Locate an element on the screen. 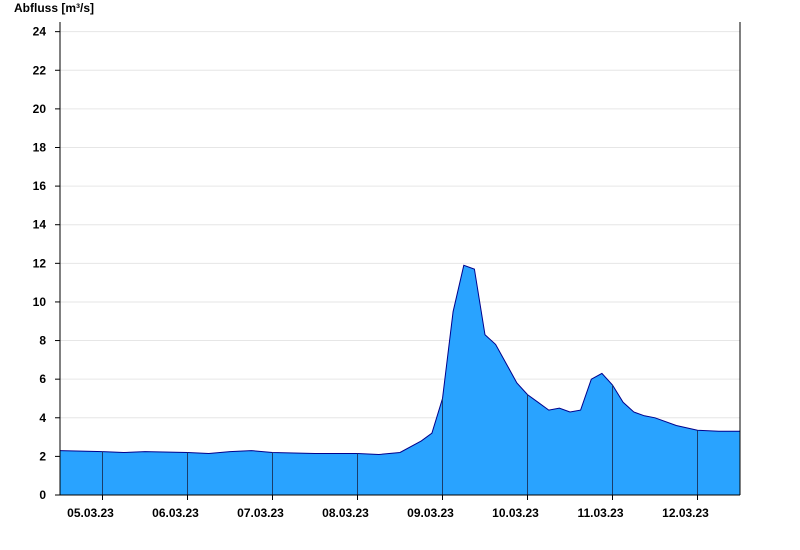 The width and height of the screenshot is (800, 550). y-tick-label: 22 is located at coordinates (40, 70).